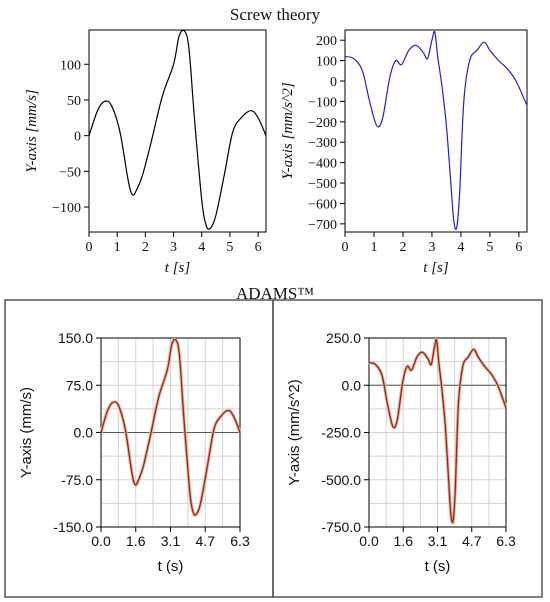 Image resolution: width=550 pixels, height=602 pixels. Describe the element at coordinates (460, 247) in the screenshot. I see `screw-acceleration-xtick-label: 4` at that location.